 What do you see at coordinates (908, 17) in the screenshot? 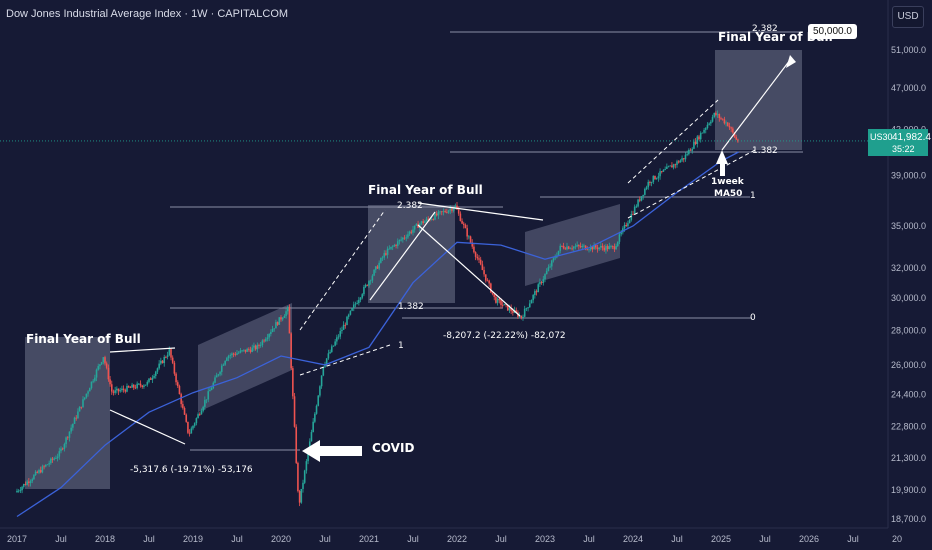
I see `currency-button: USD` at bounding box center [908, 17].